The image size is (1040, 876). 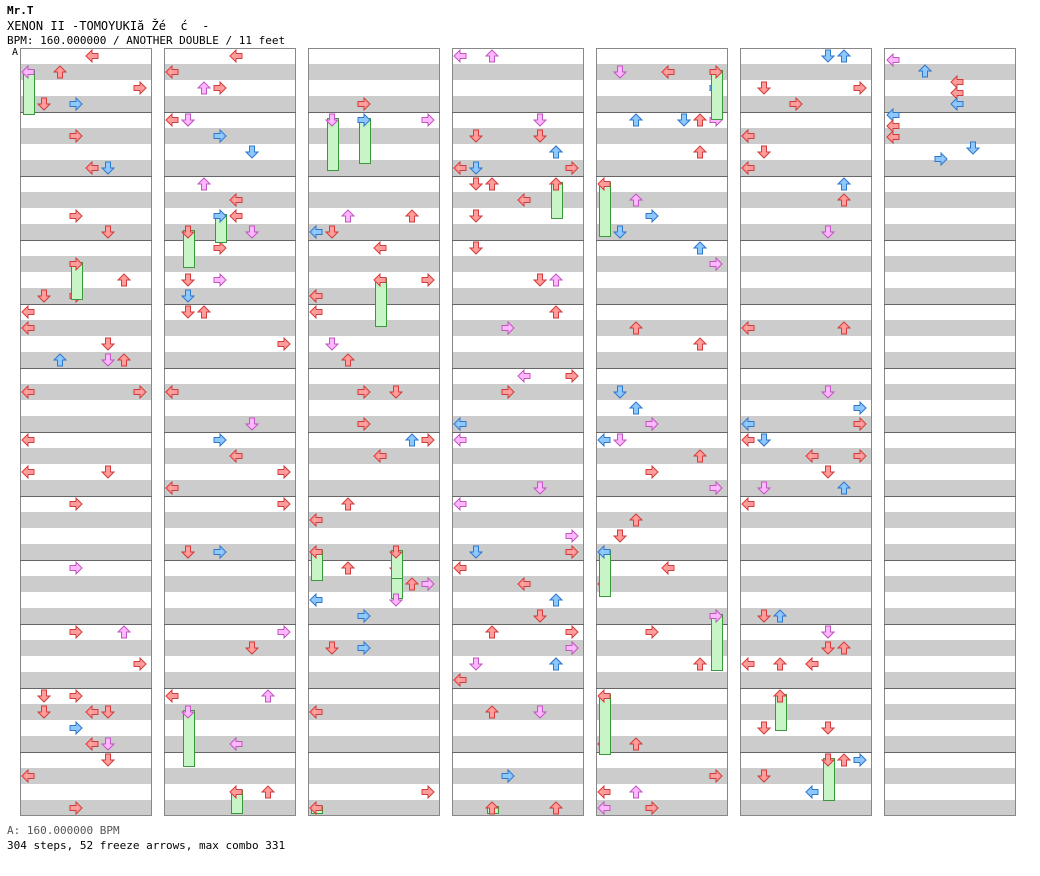 I want to click on freeze-arrow, so click(x=605, y=724).